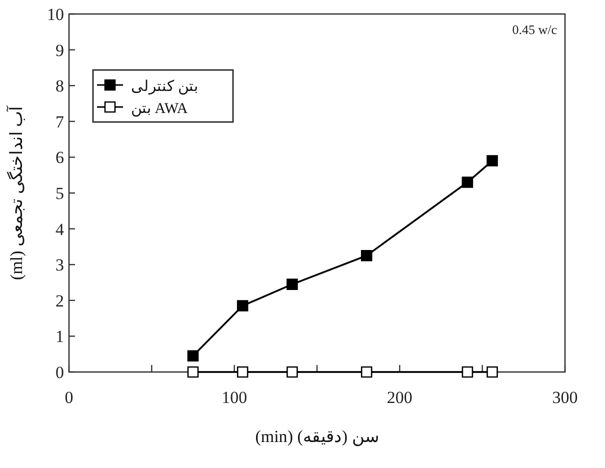 This screenshot has width=605, height=468. What do you see at coordinates (60, 86) in the screenshot?
I see `y-tick-label: 8` at bounding box center [60, 86].